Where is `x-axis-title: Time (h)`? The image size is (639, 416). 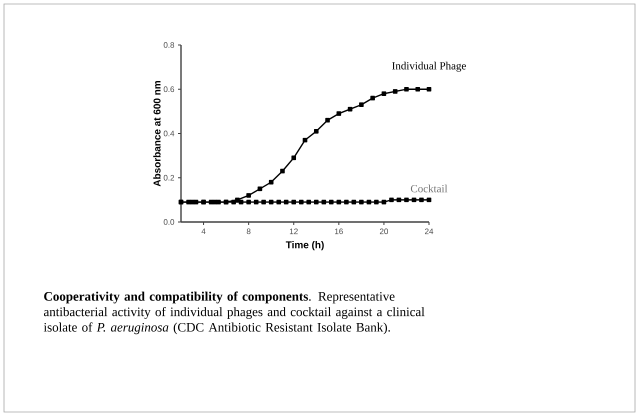
x-axis-title: Time (h) is located at coordinates (305, 245).